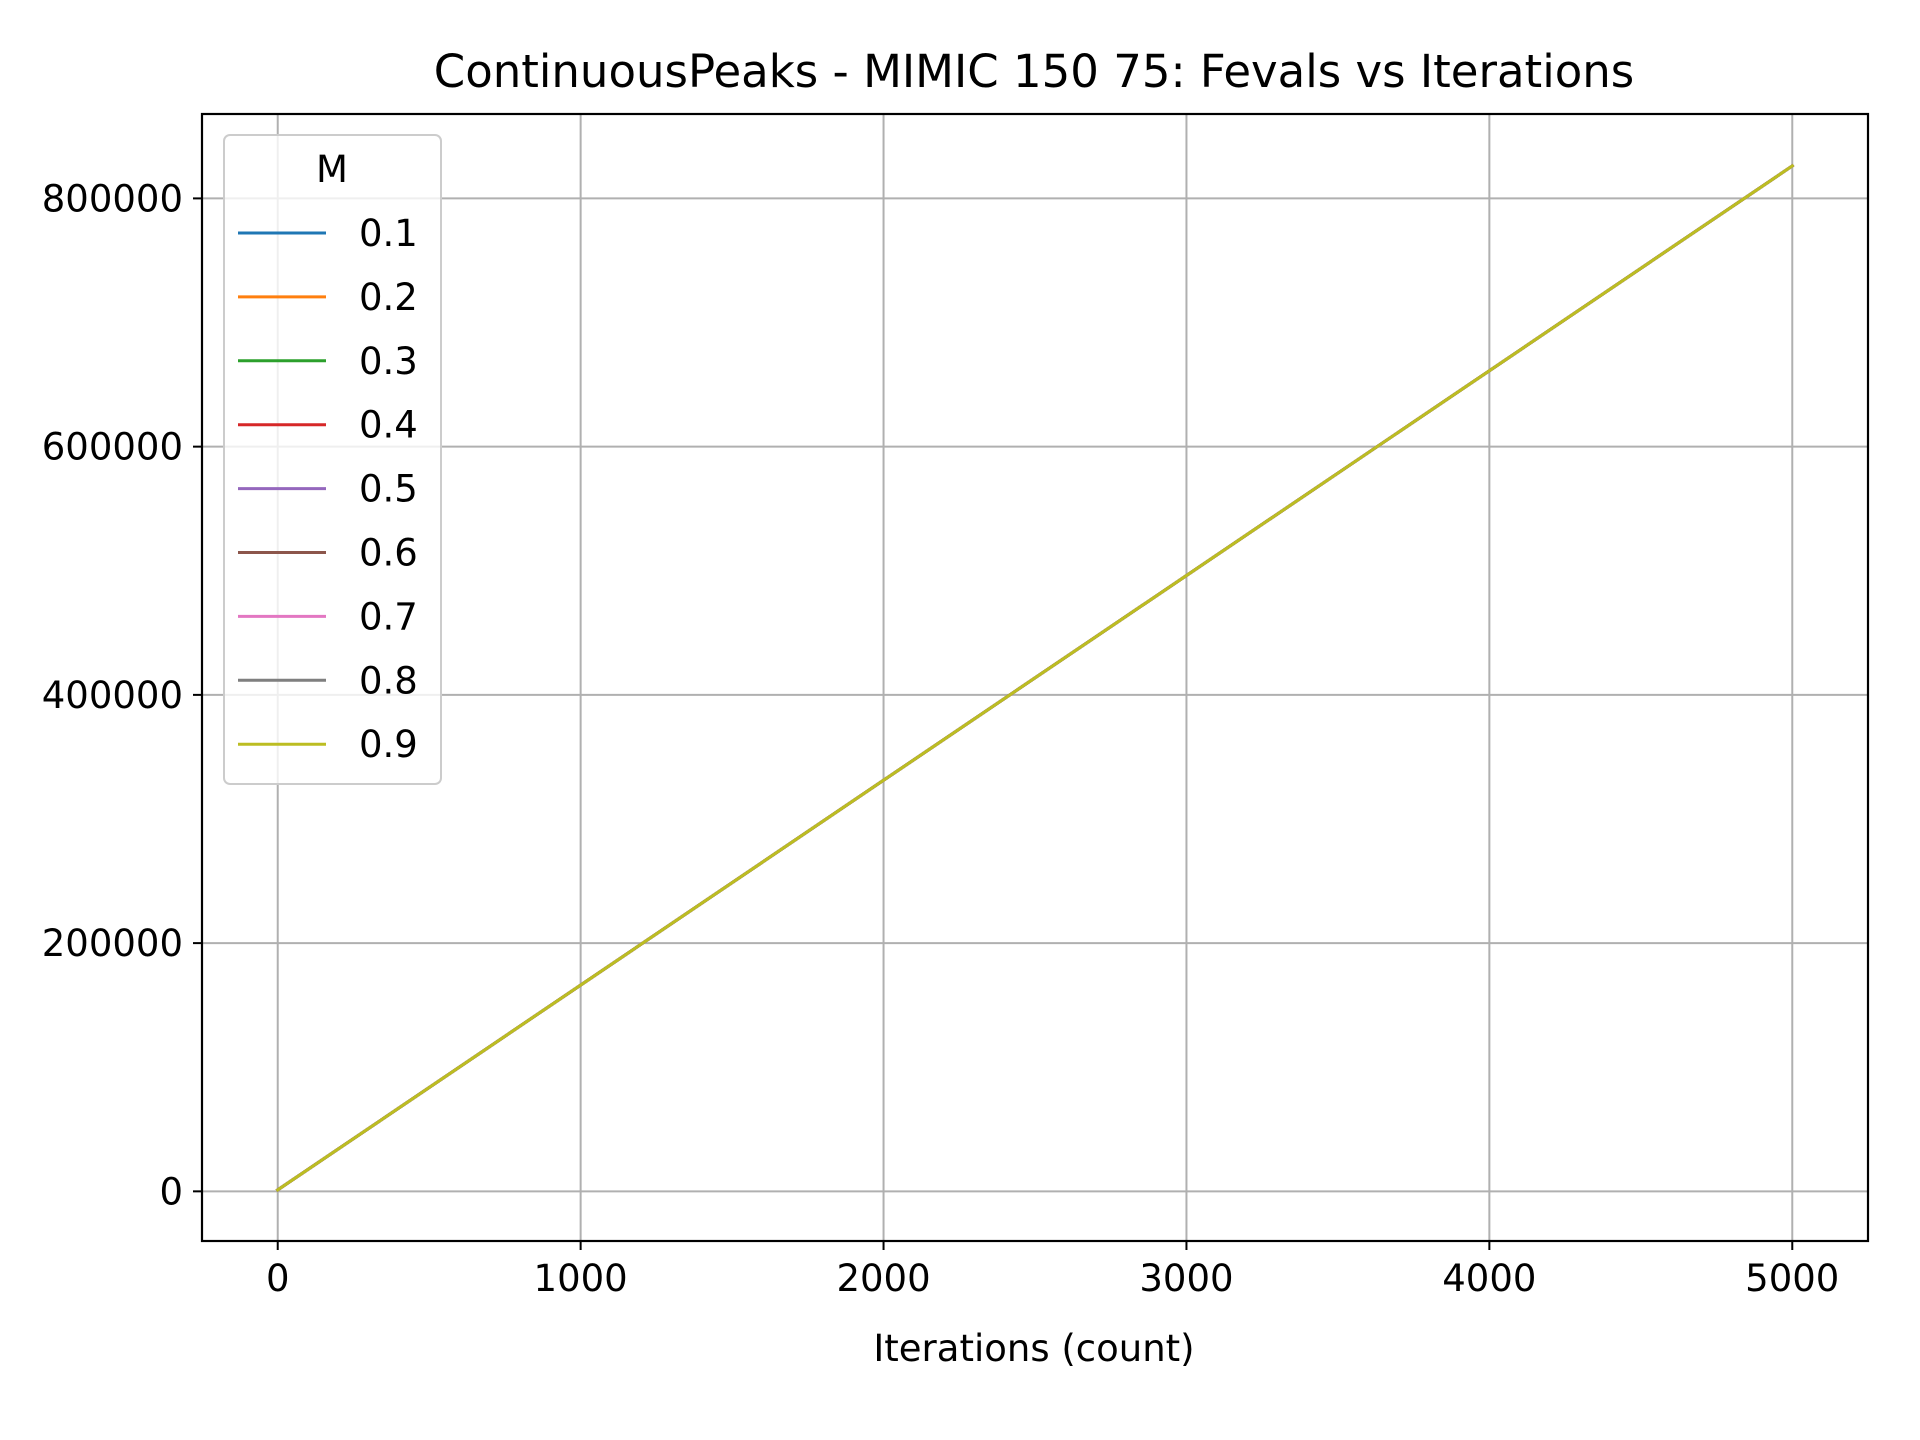 The image size is (1920, 1440). I want to click on x-tick-label: 5000, so click(1792, 1278).